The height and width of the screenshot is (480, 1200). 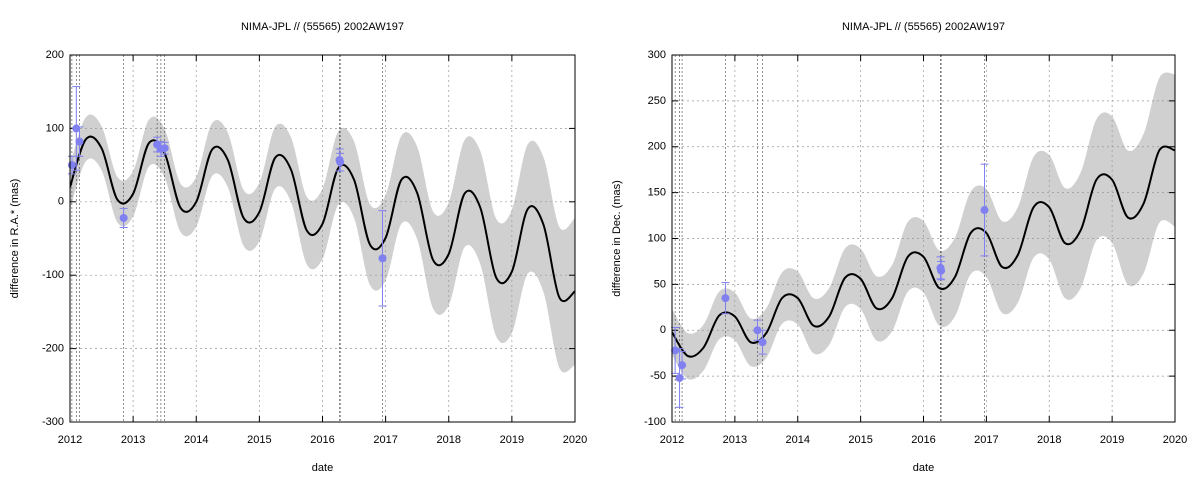 What do you see at coordinates (657, 55) in the screenshot?
I see `y-tick-label: 300` at bounding box center [657, 55].